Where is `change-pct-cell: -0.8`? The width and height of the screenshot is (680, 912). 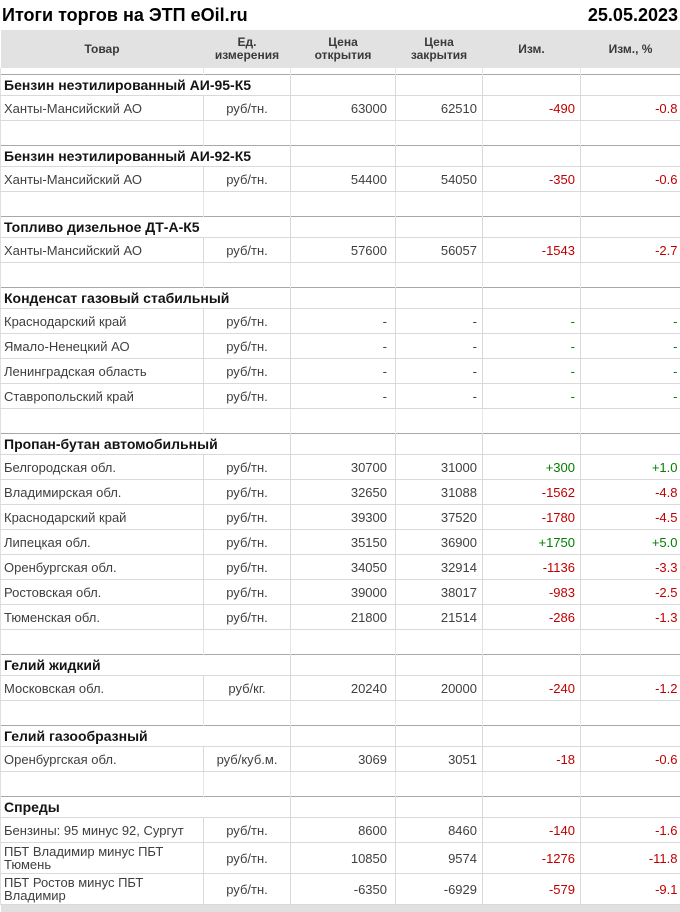 change-pct-cell: -0.8 is located at coordinates (630, 108).